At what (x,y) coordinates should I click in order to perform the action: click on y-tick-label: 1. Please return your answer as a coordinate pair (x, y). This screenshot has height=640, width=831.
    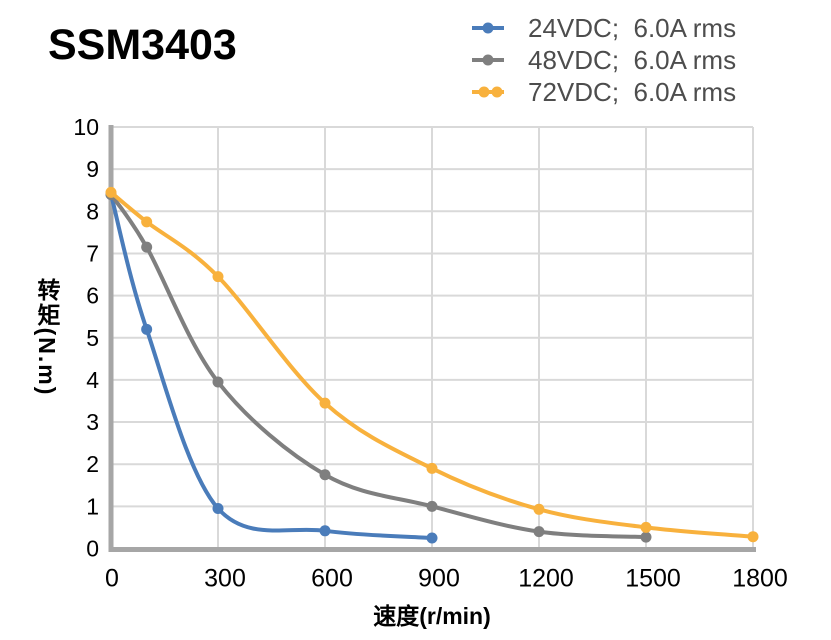
    Looking at the image, I should click on (92, 506).